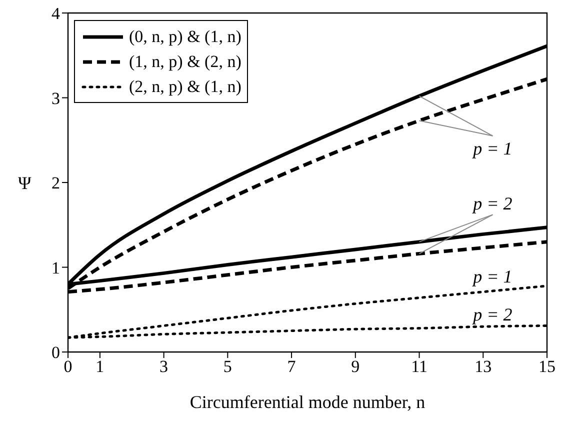  I want to click on y-tick-label: 1, so click(56, 268).